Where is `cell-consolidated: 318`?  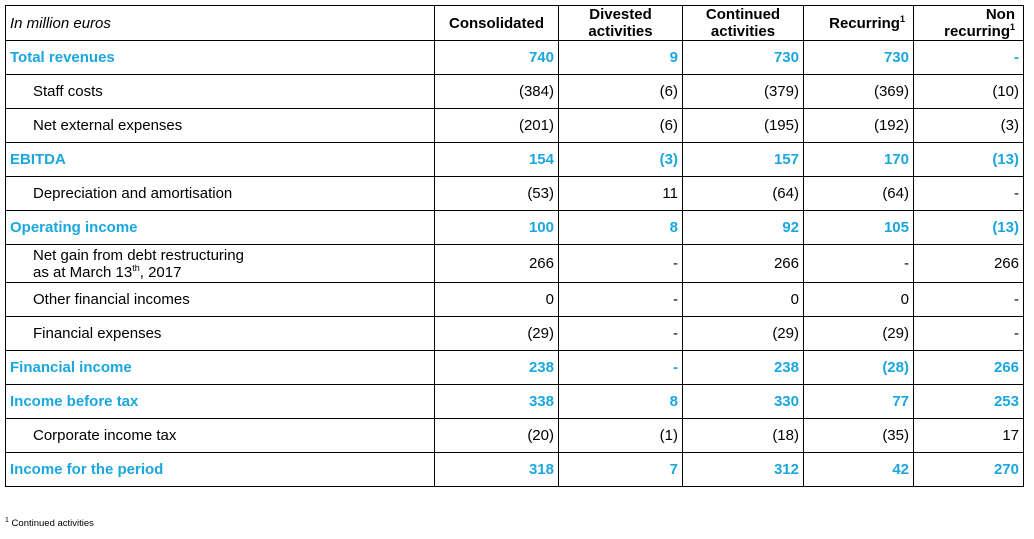 cell-consolidated: 318 is located at coordinates (496, 469).